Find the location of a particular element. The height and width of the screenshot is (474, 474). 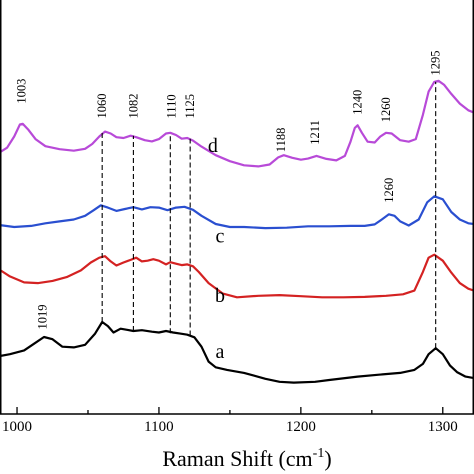

x-tick-label: 1300 is located at coordinates (443, 427).